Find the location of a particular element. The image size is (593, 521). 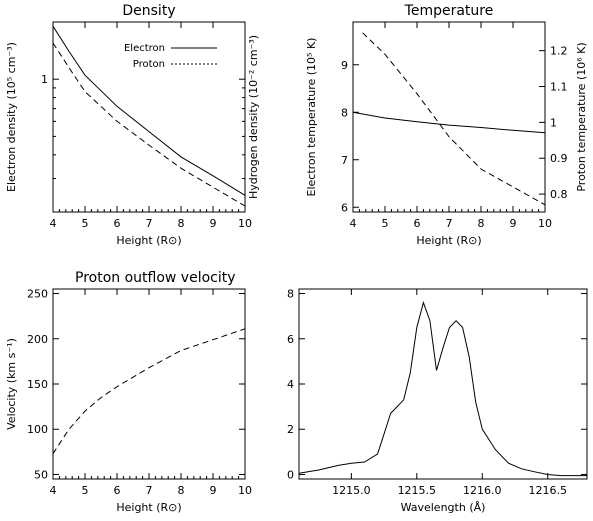

y-tick-label: 100 is located at coordinates (37, 429).